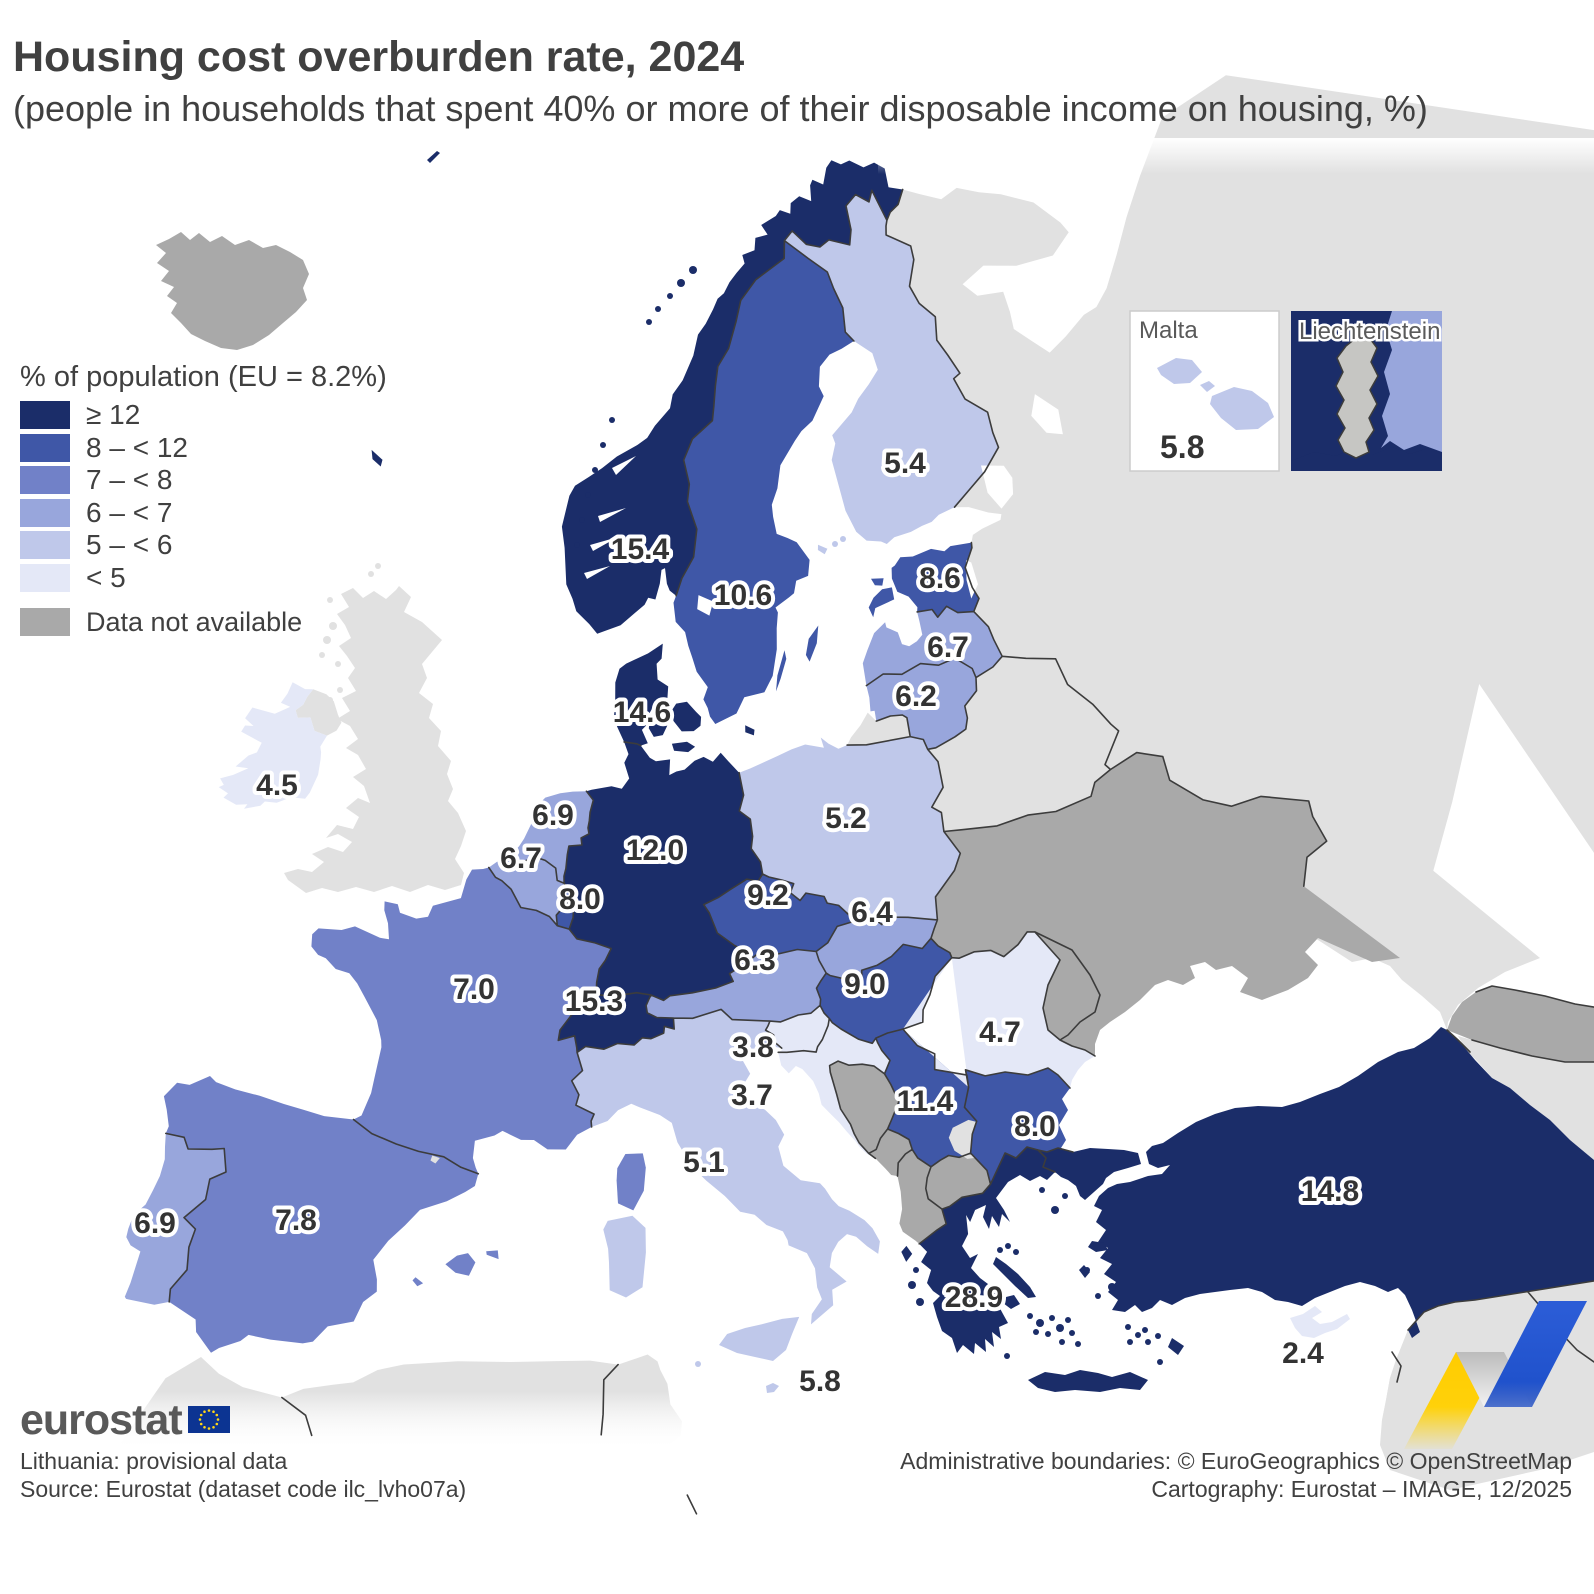 The height and width of the screenshot is (1594, 1594). What do you see at coordinates (974, 1297) in the screenshot?
I see `svg-text: 28.9` at bounding box center [974, 1297].